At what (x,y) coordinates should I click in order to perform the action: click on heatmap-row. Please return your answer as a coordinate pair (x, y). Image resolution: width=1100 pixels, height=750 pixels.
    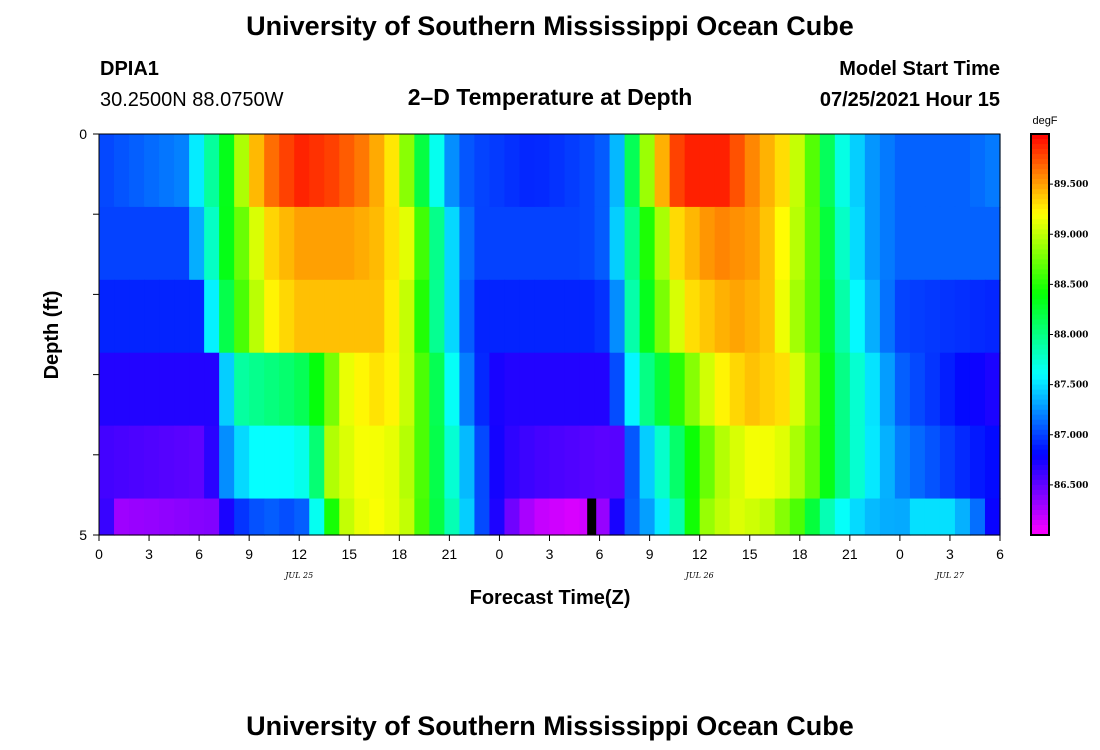
    Looking at the image, I should click on (550, 171).